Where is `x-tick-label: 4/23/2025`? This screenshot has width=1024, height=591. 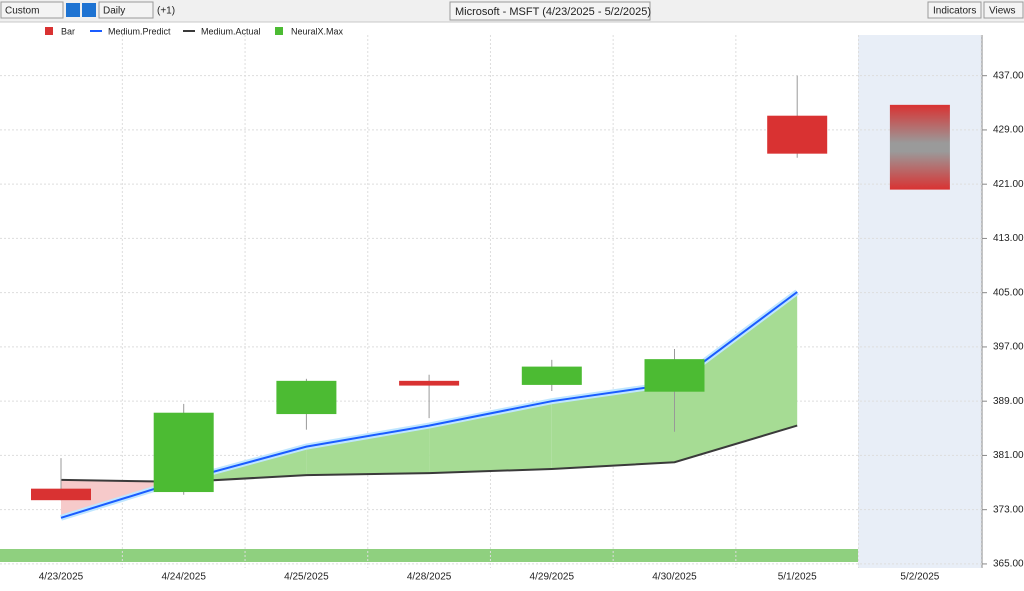
x-tick-label: 4/23/2025 is located at coordinates (61, 577).